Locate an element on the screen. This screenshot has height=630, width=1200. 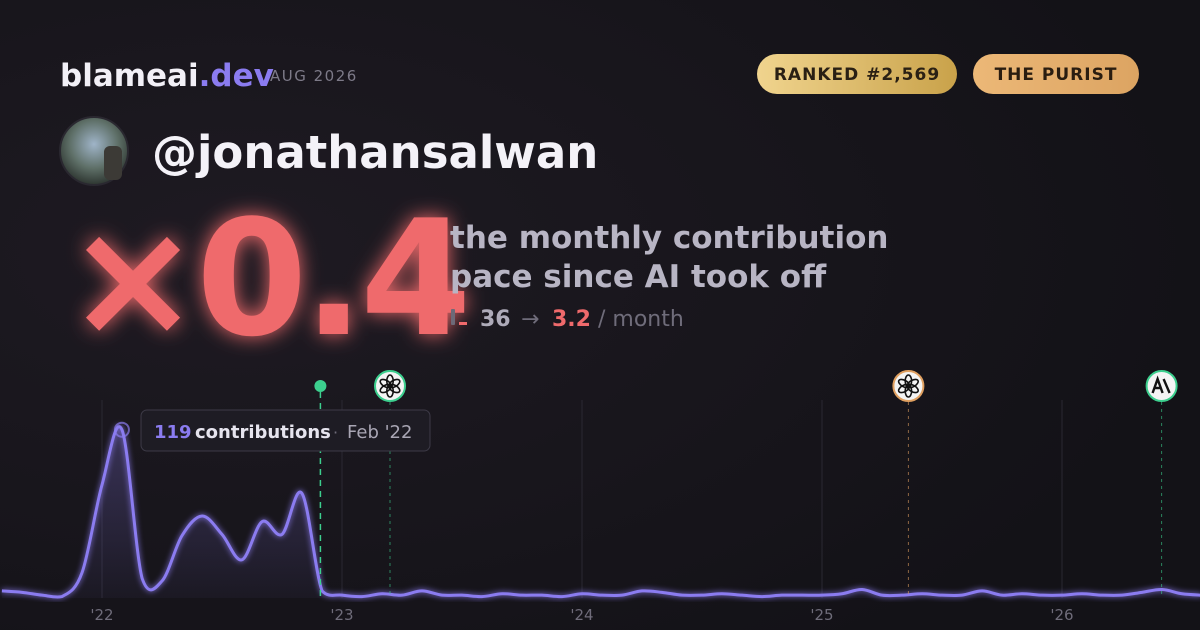
x-tick-label: '22 is located at coordinates (101, 615).